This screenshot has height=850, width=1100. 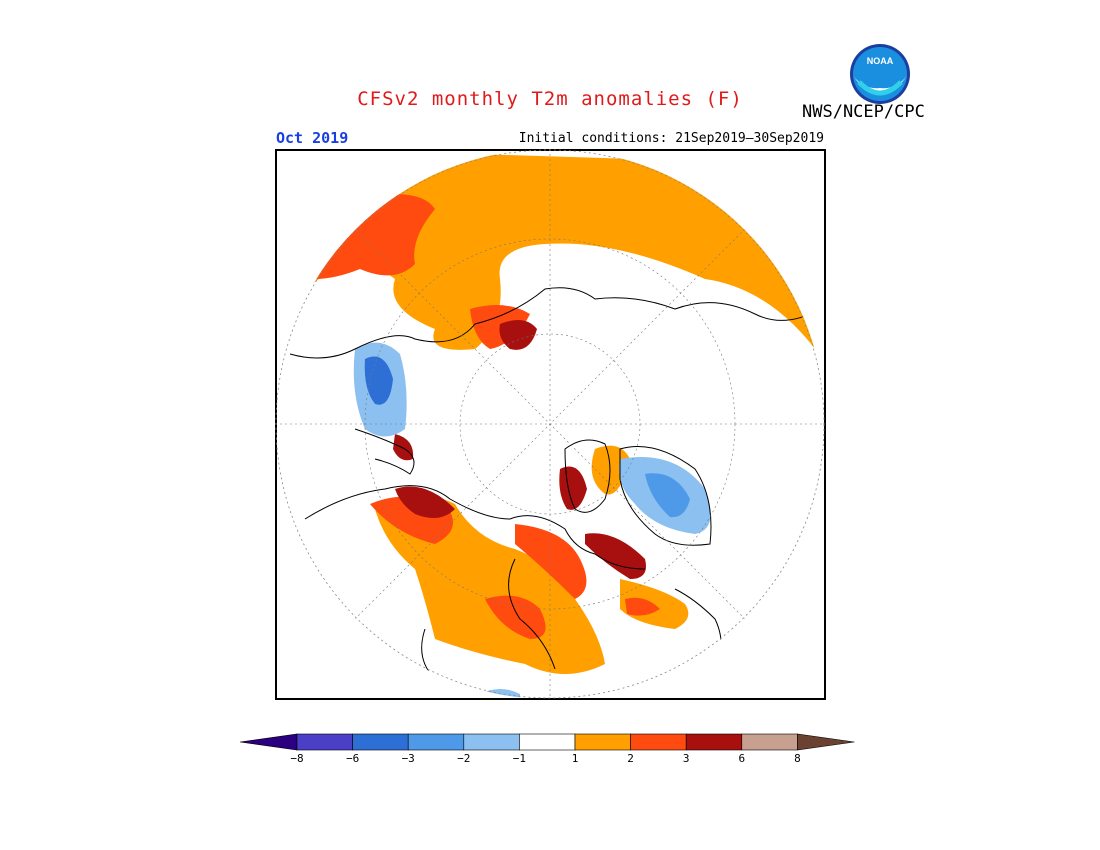 I want to click on region-central-asia-cool-core, so click(x=378, y=380).